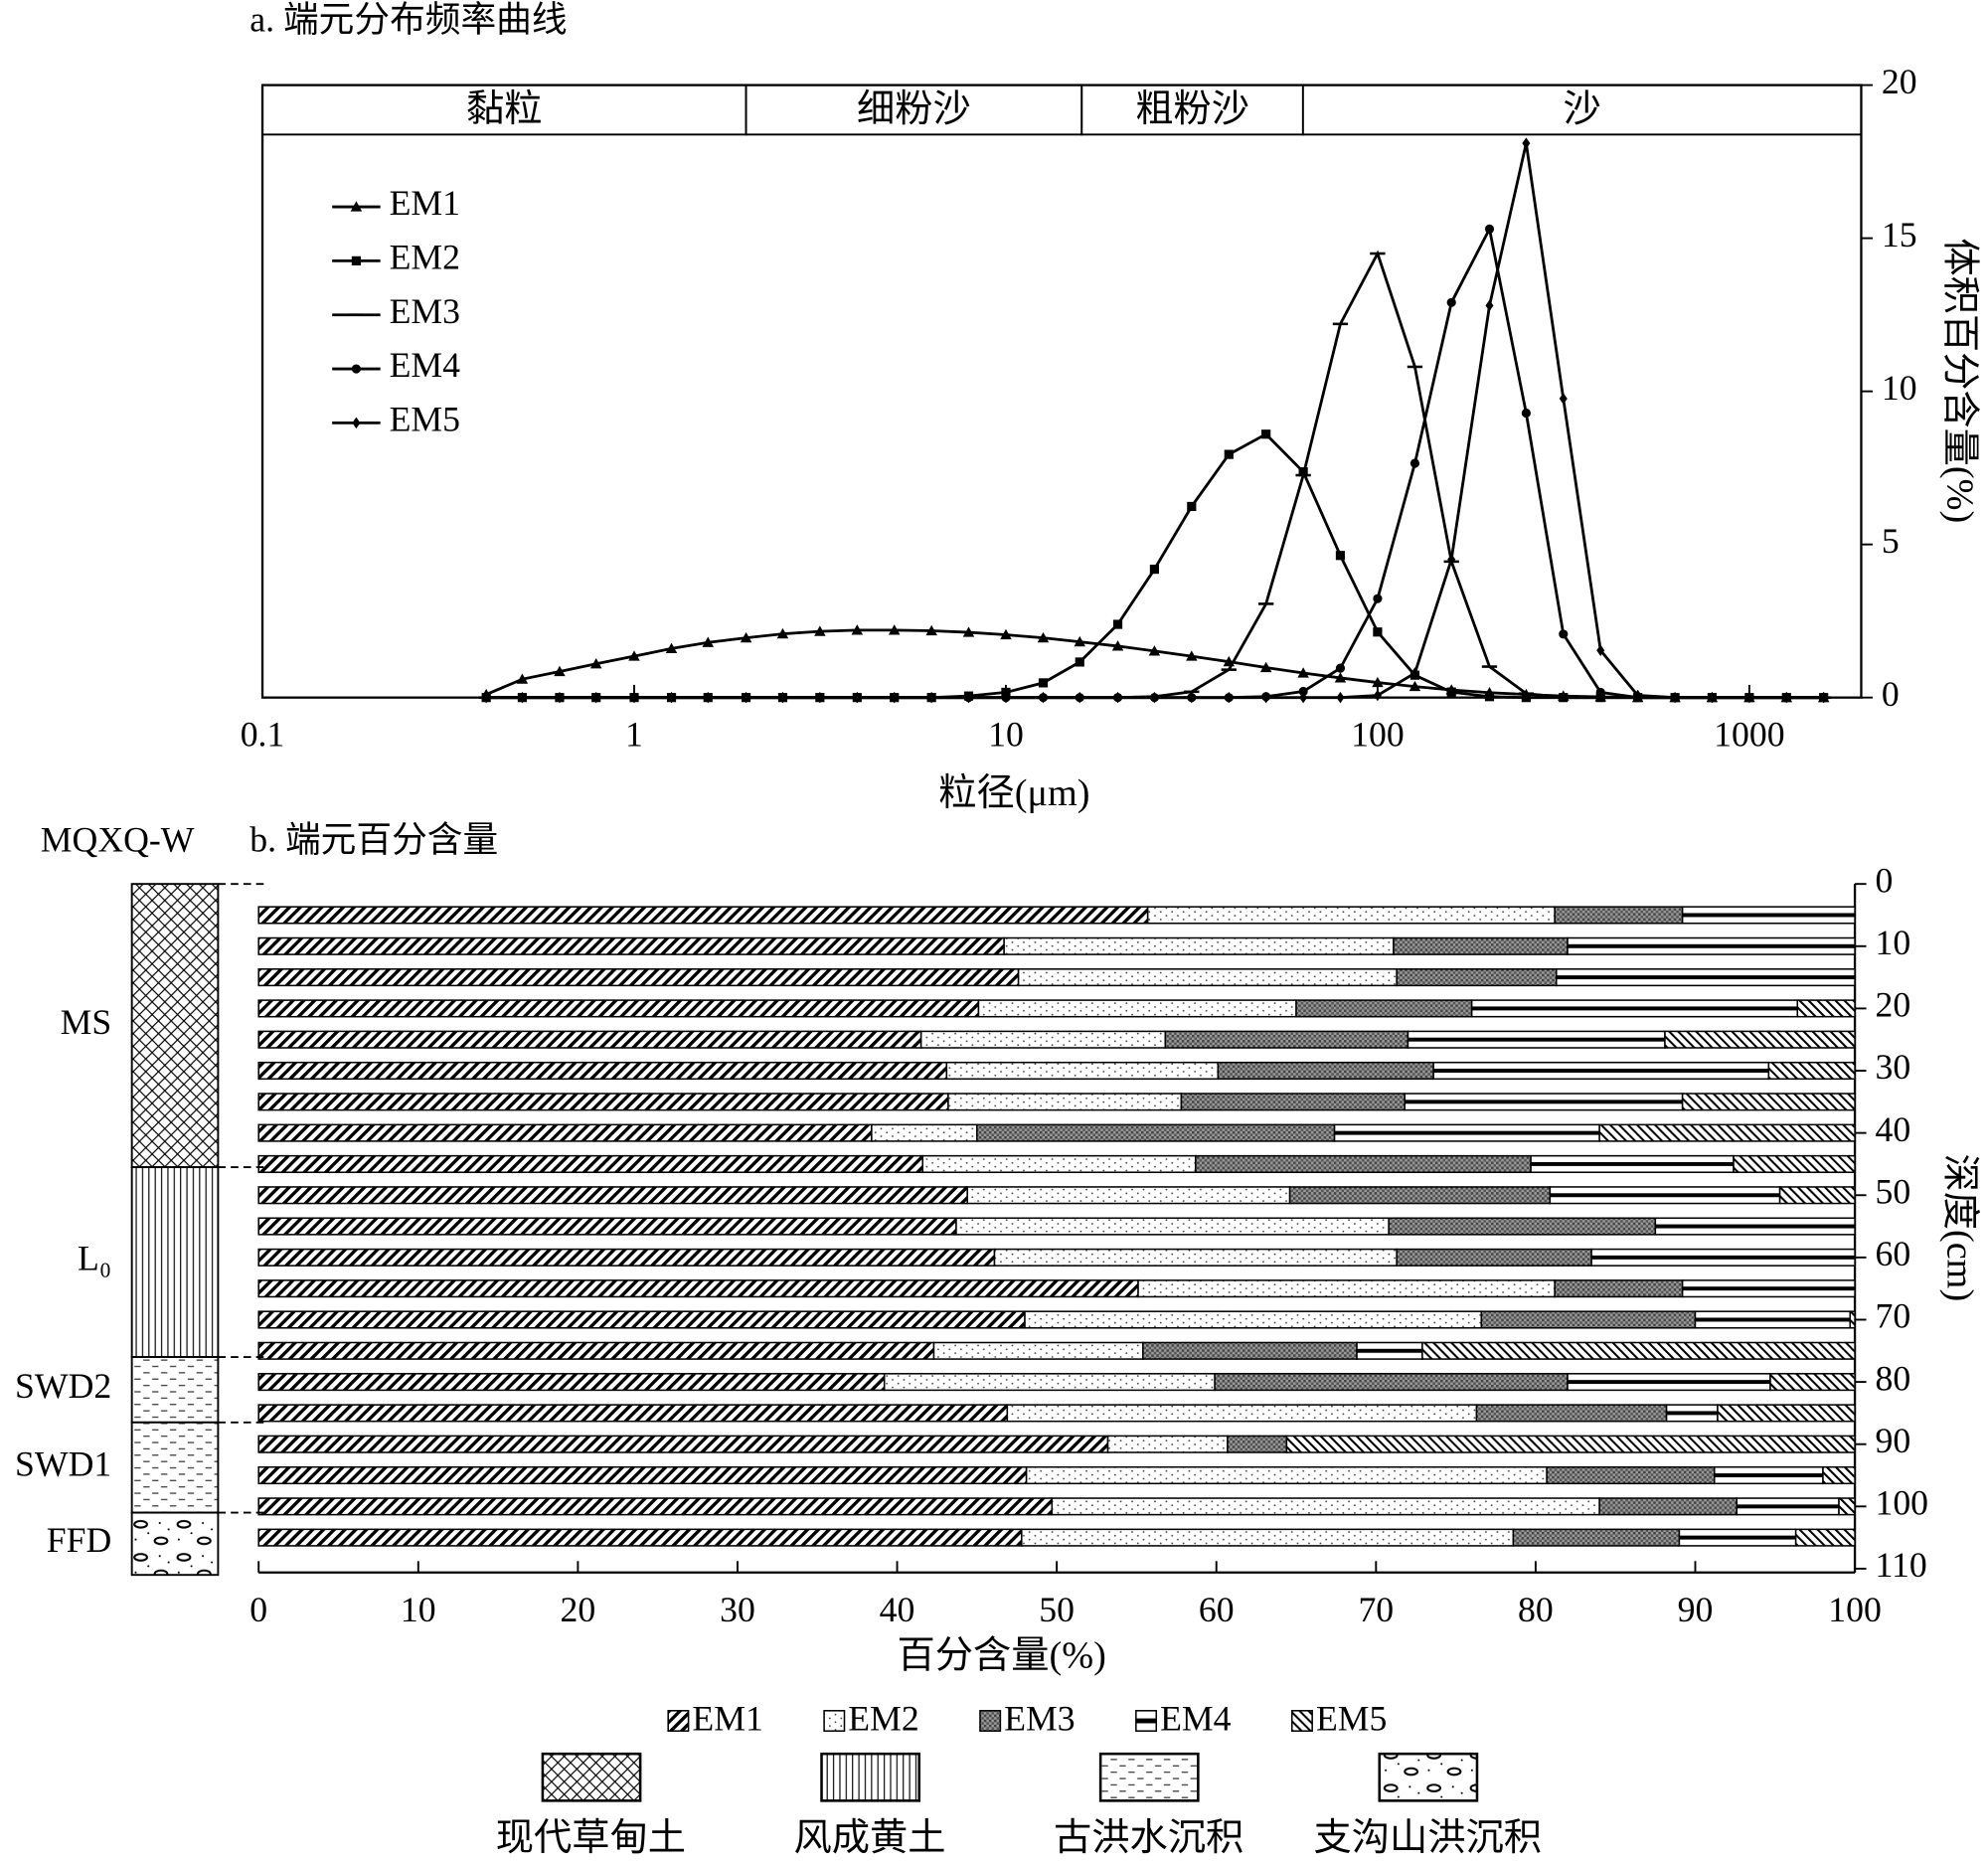  I want to click on stratum-label: SWD1, so click(63, 1463).